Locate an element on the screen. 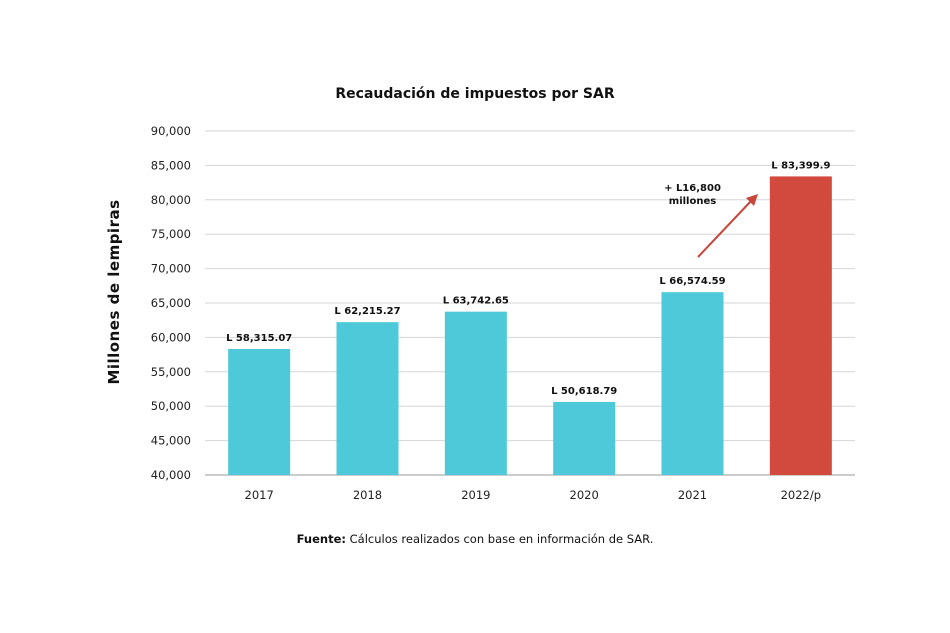 This screenshot has height=633, width=950. y-tick-label: 80,000 is located at coordinates (171, 200).